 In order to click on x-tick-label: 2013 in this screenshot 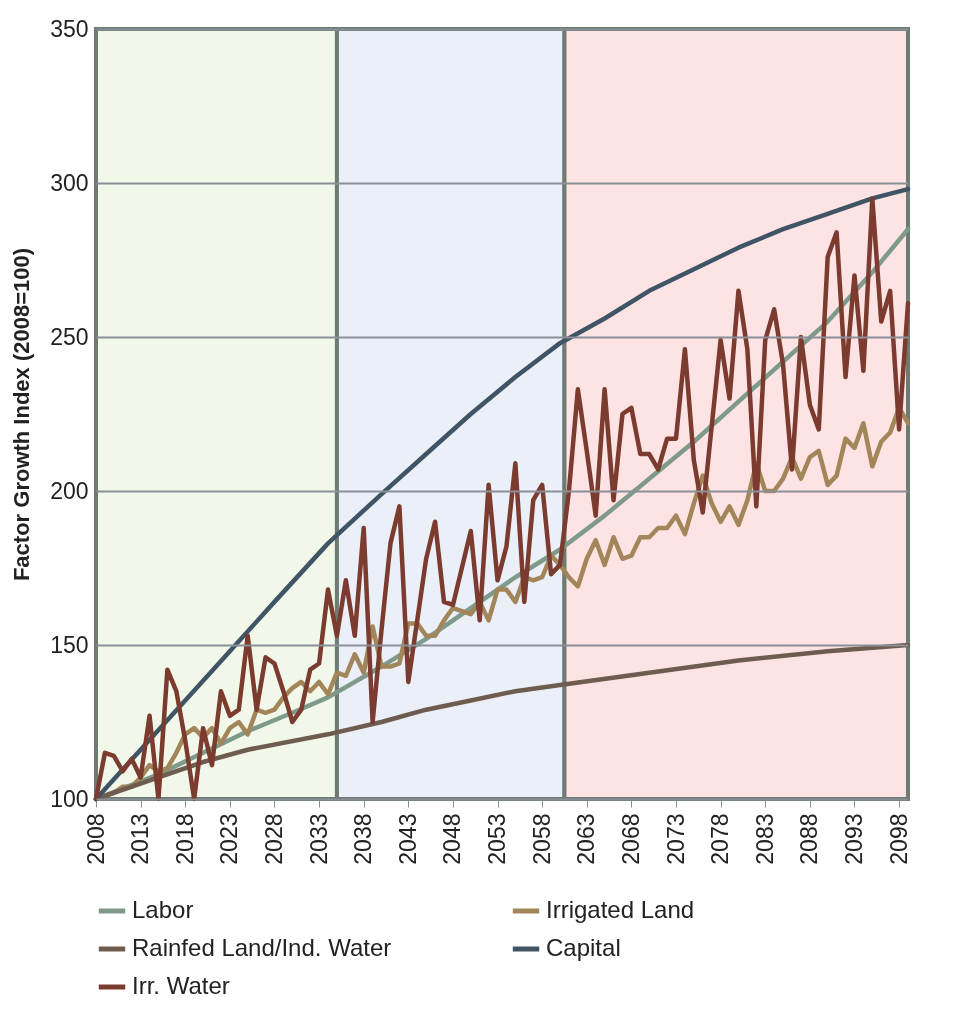, I will do `click(140, 839)`.